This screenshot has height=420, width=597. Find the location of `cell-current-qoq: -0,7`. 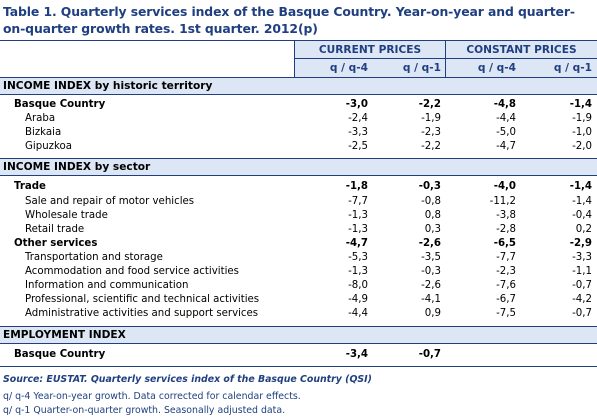

cell-current-qoq: -0,7 is located at coordinates (429, 354).